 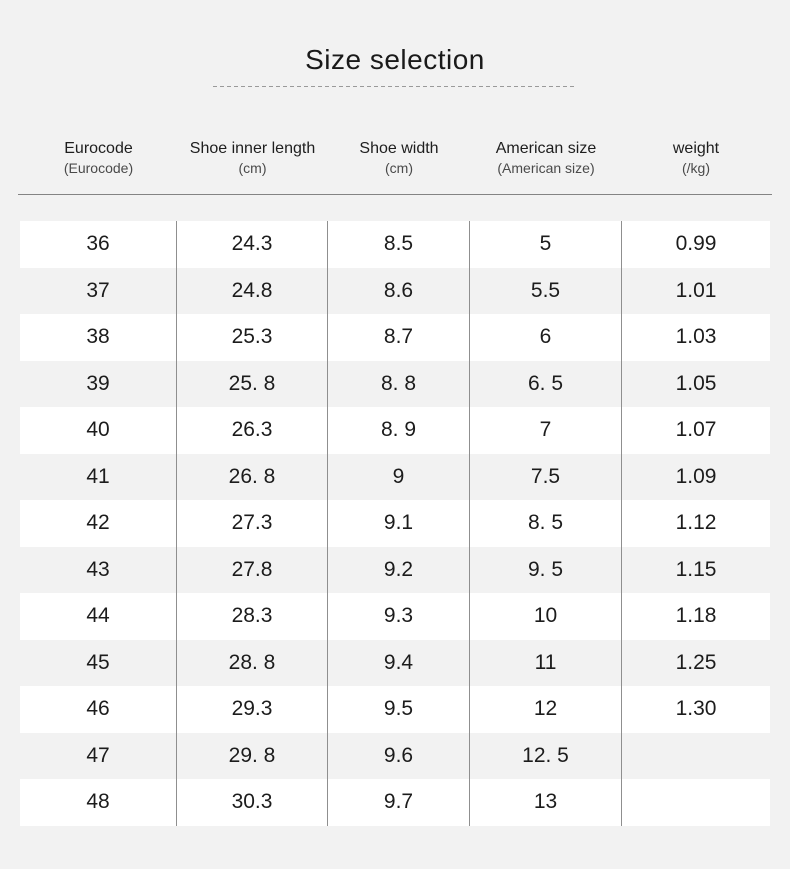 I want to click on table-cell: 12. 5, so click(x=546, y=755).